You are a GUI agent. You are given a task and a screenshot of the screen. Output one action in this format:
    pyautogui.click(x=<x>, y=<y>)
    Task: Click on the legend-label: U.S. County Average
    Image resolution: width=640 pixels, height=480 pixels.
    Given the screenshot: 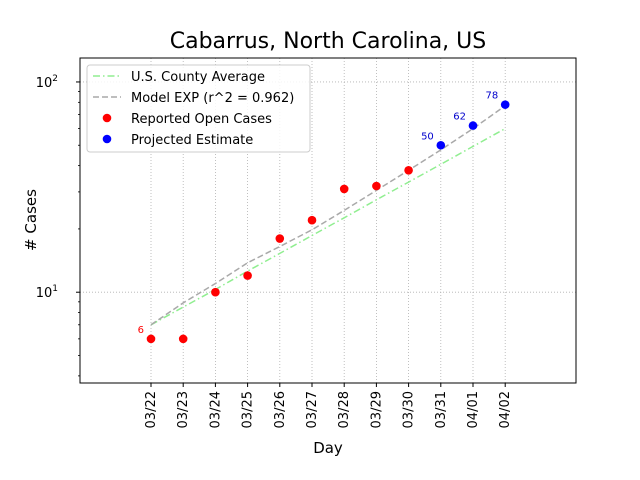 What is the action you would take?
    pyautogui.click(x=198, y=77)
    